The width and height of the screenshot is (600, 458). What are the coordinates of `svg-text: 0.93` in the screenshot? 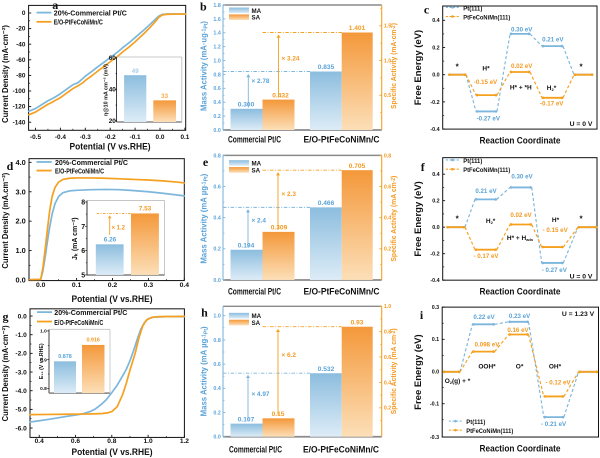 It's located at (357, 323).